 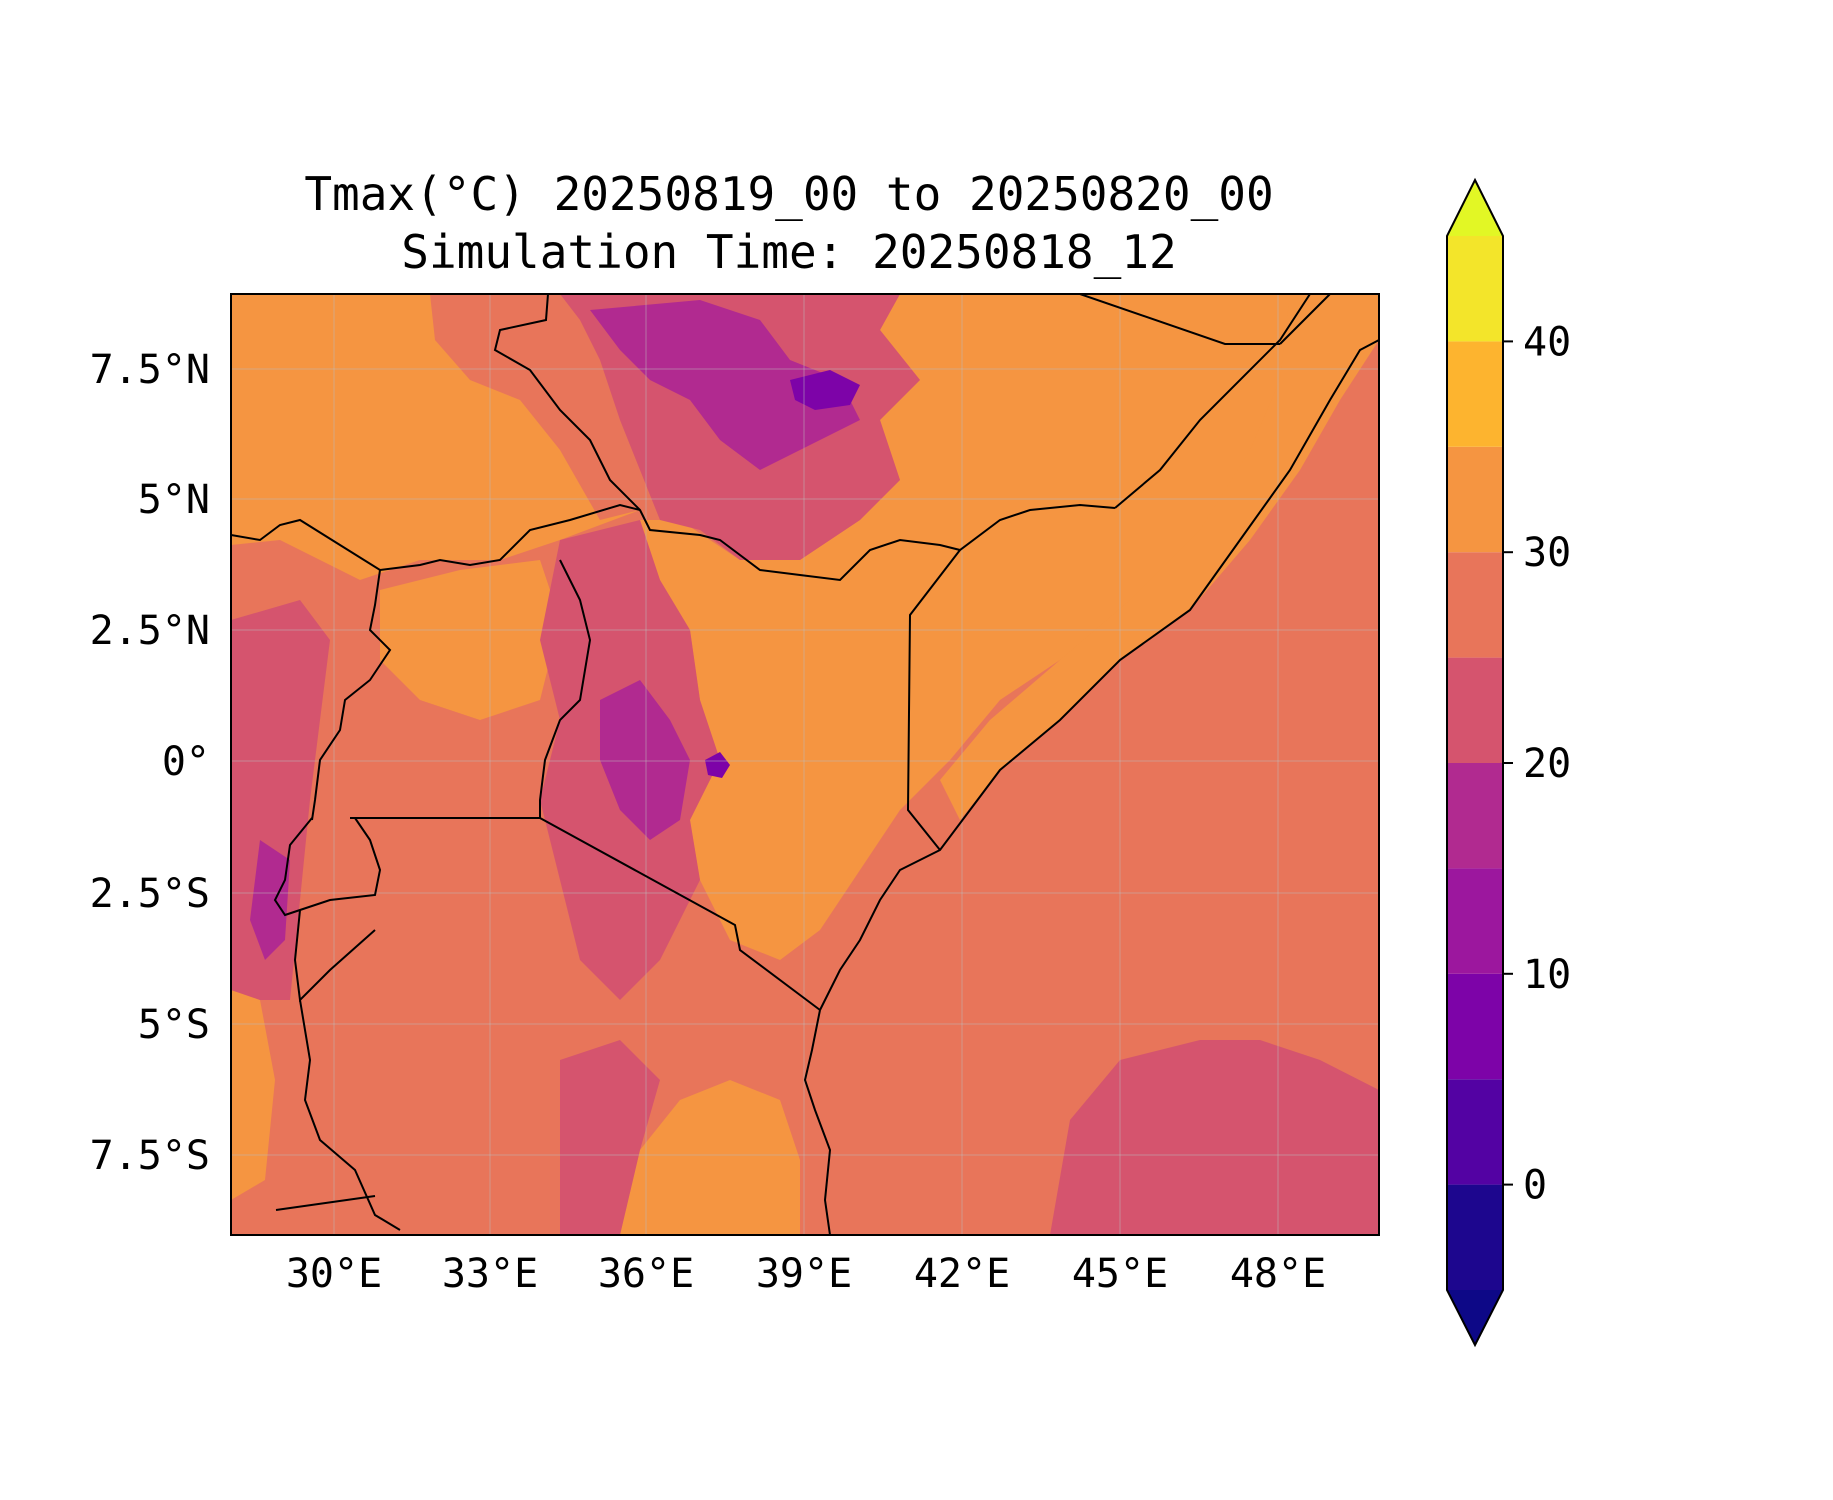 I want to click on border-somalia-ethiopia, so click(x=1212, y=401).